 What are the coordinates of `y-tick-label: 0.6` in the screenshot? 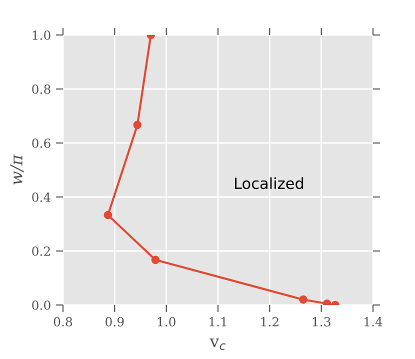 It's located at (41, 143).